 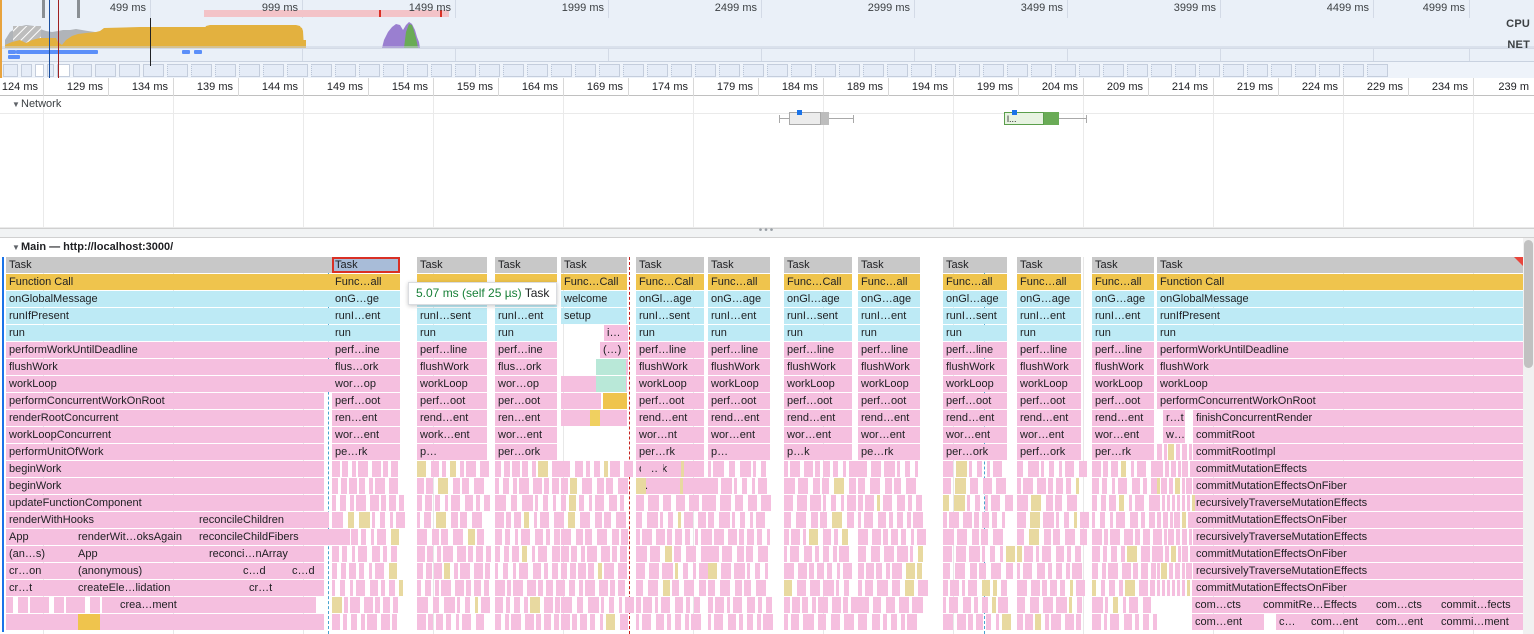 What do you see at coordinates (816, 117) in the screenshot?
I see `network-request-bar` at bounding box center [816, 117].